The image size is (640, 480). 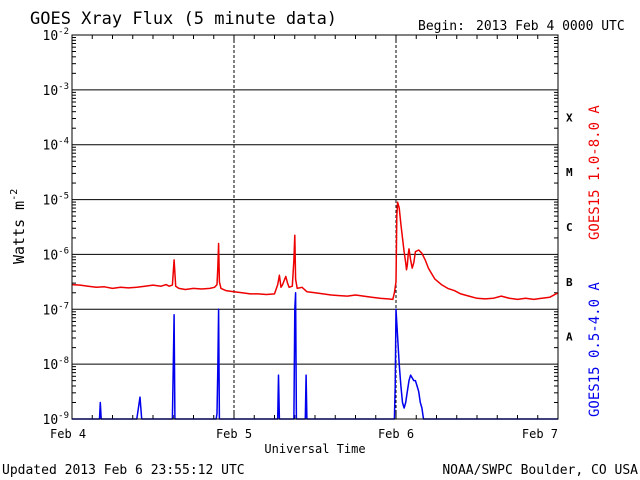 I want to click on updated-timestamp: Updated 2013 Feb 6 23:55:12 UTC, so click(x=123, y=470).